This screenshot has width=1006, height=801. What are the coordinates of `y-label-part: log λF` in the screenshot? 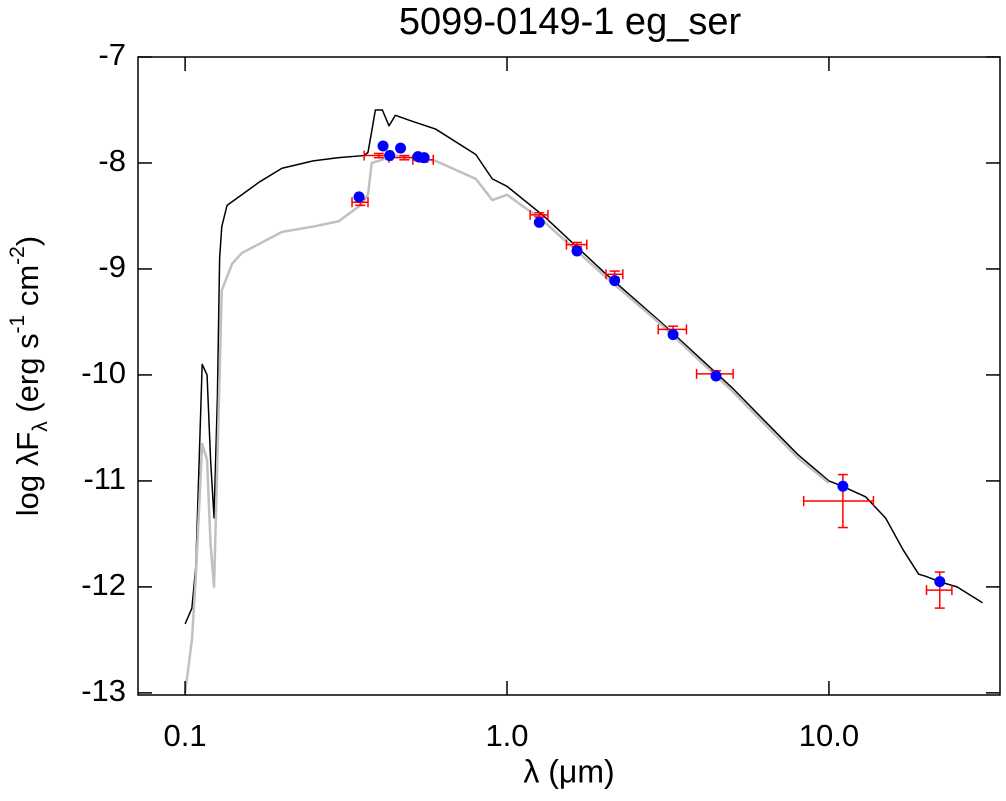 It's located at (27, 474).